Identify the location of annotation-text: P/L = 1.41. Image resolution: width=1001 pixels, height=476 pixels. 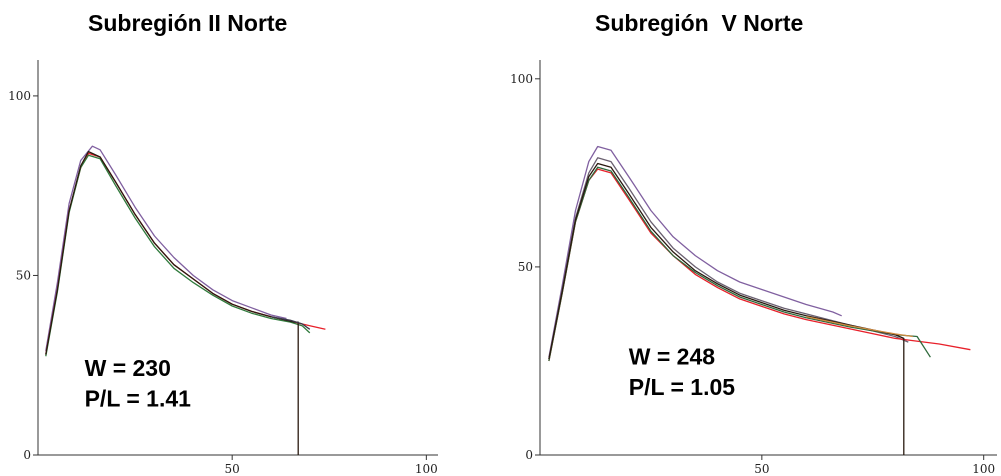
(138, 399).